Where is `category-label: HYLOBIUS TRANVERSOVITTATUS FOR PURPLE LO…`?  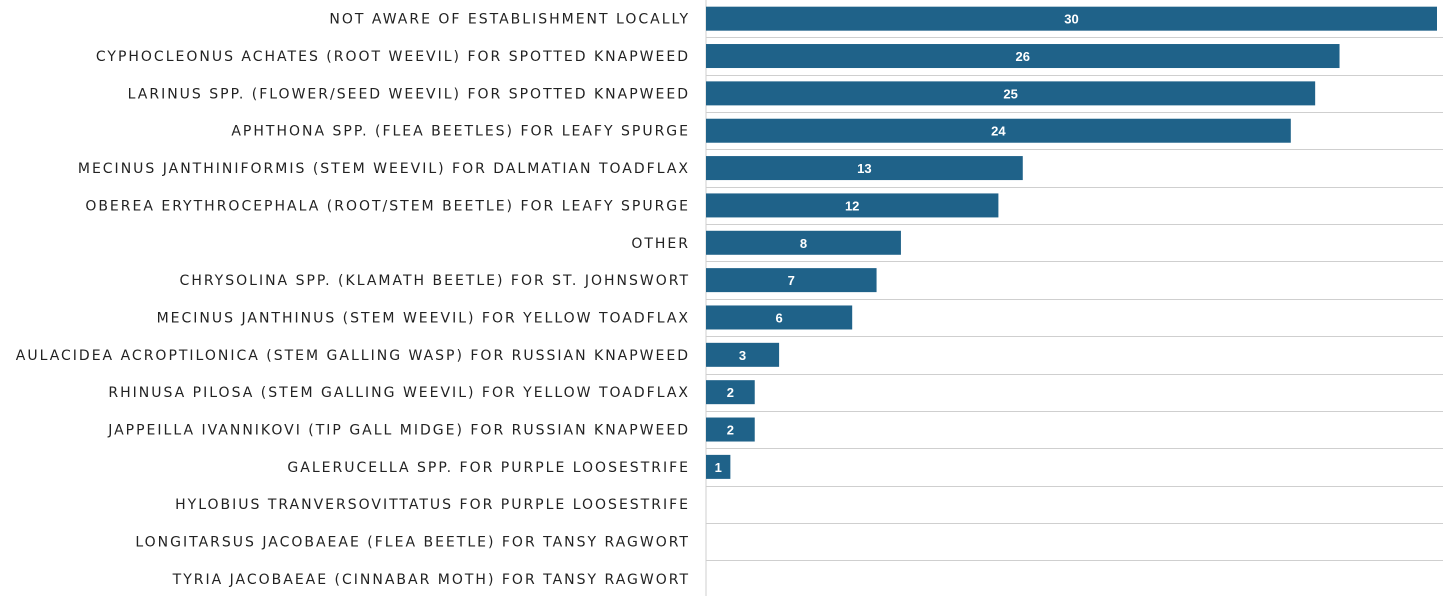 category-label: HYLOBIUS TRANVERSOVITTATUS FOR PURPLE LO… is located at coordinates (432, 505).